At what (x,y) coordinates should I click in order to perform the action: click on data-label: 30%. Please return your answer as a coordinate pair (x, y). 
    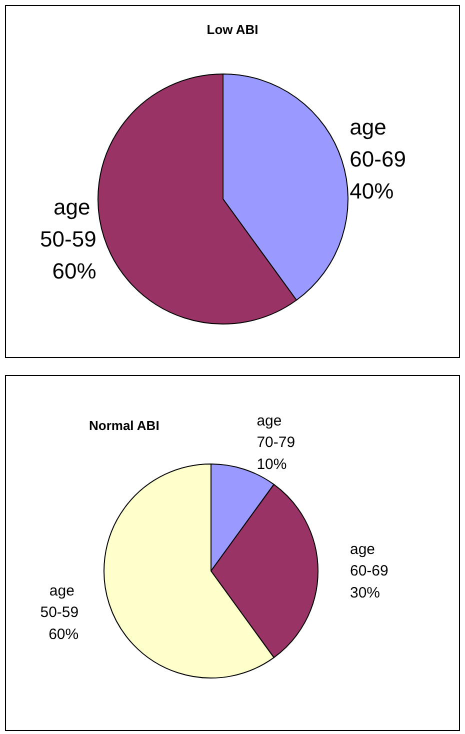
    Looking at the image, I should click on (365, 593).